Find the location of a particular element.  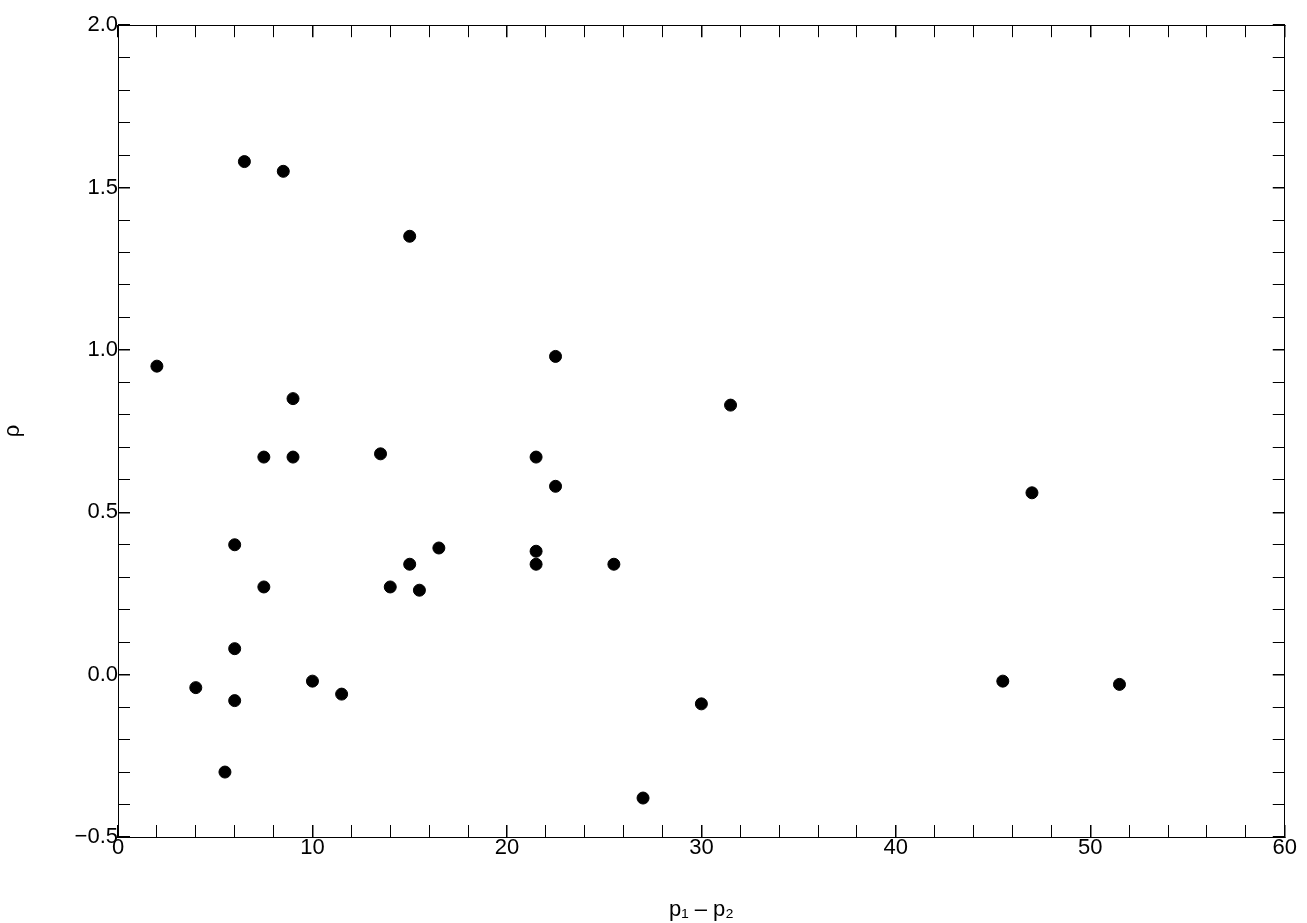

x-tick-label: 50 is located at coordinates (1090, 847).